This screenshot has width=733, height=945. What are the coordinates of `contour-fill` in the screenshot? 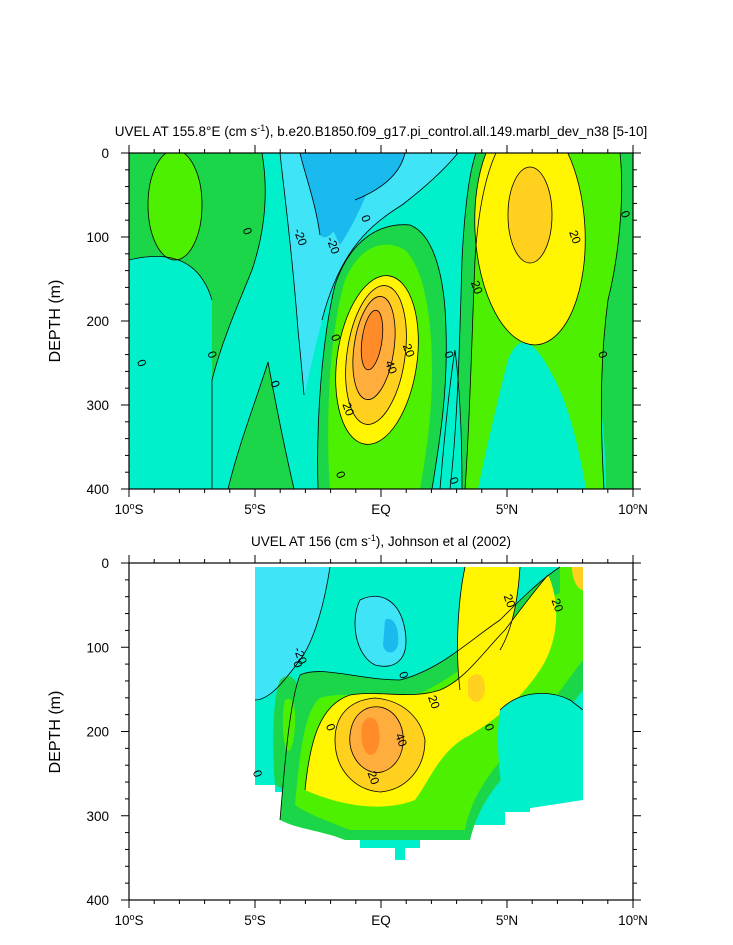 It's located at (419, 713).